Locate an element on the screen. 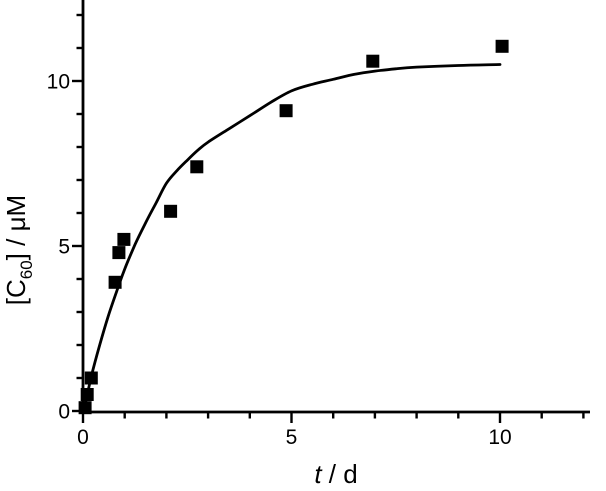  x-axis-title: t / d is located at coordinates (335, 474).